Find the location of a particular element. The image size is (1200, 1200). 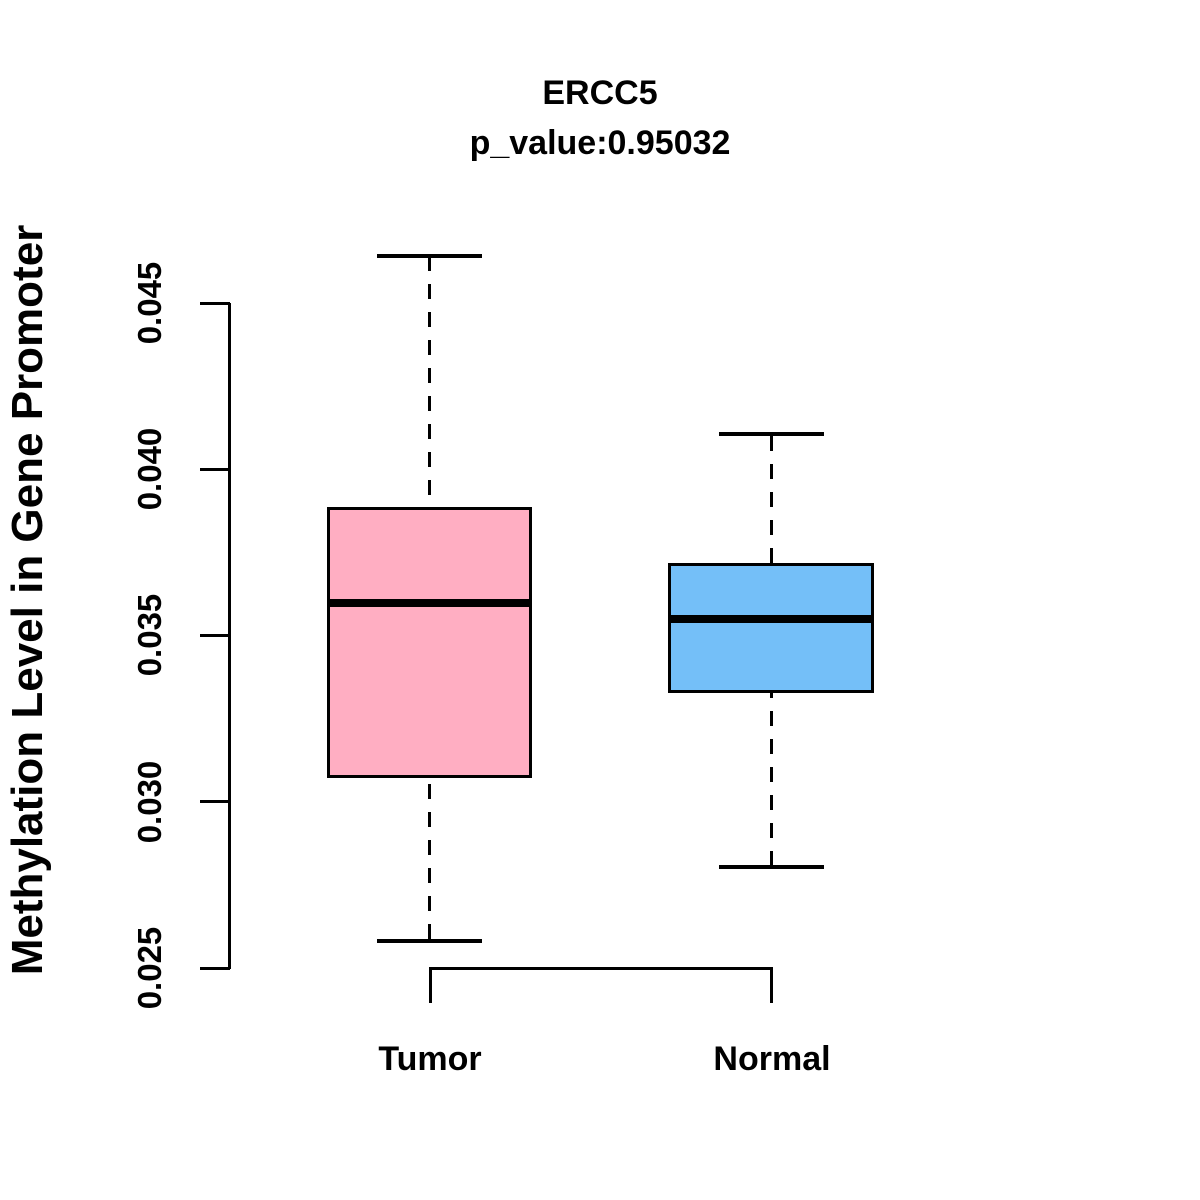

normal-lower-whisker is located at coordinates (771, 779).